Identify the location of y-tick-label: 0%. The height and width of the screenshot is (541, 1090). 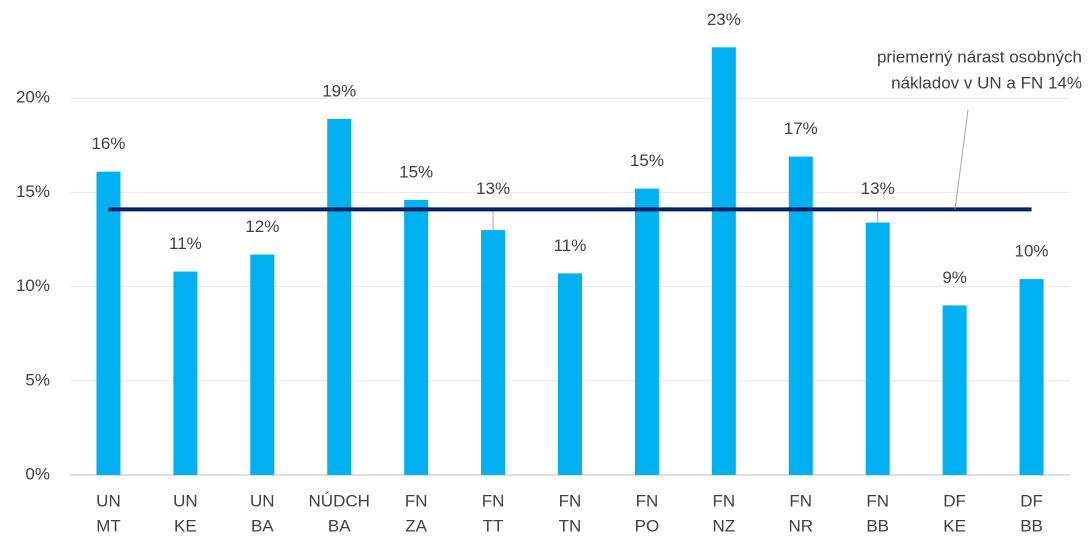
(37, 473).